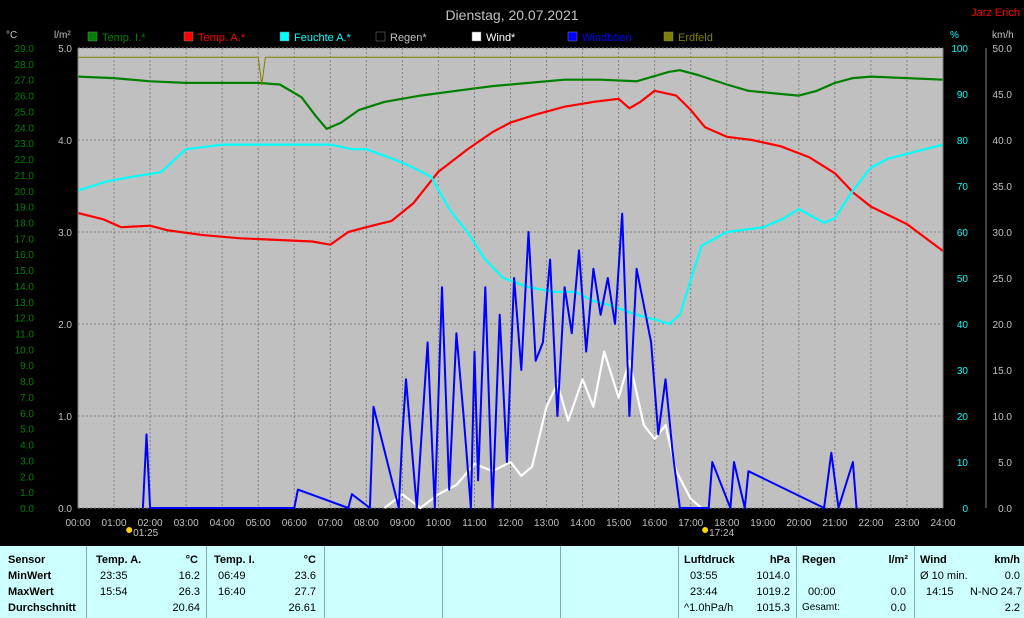 This screenshot has width=1024, height=618. I want to click on pressure-min-value: 1014.0, so click(773, 576).